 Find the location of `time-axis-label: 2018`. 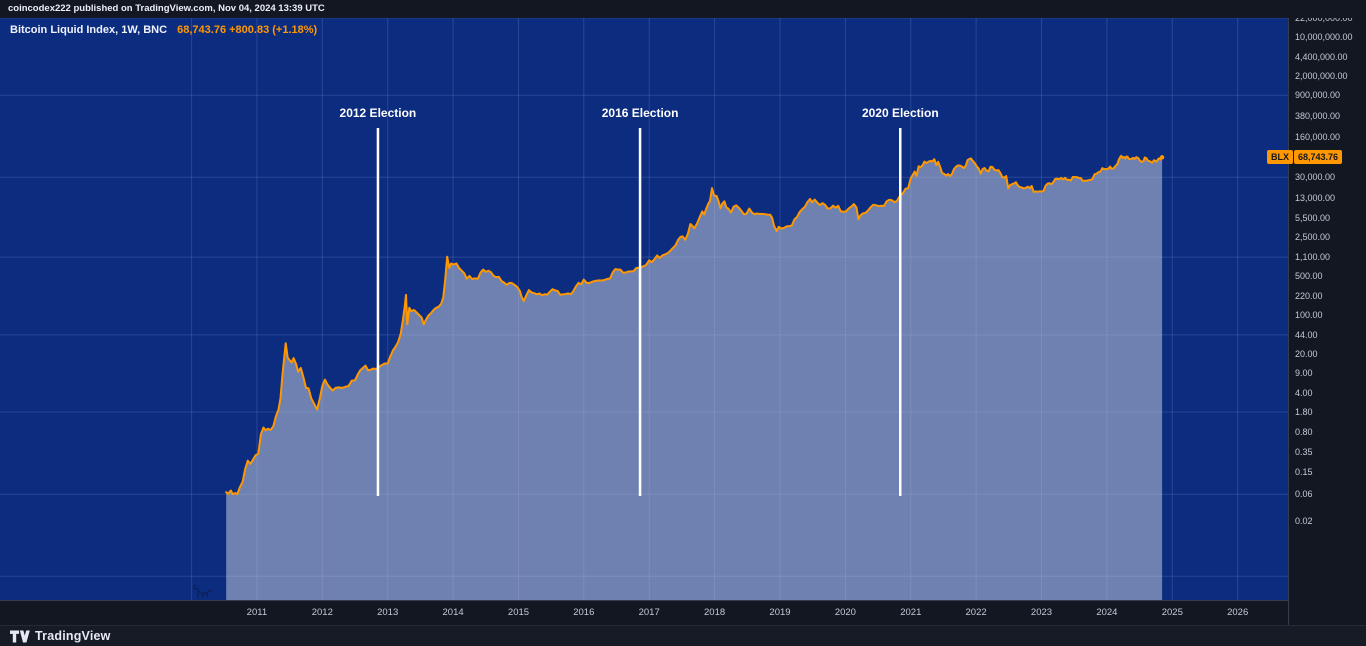

time-axis-label: 2018 is located at coordinates (715, 612).